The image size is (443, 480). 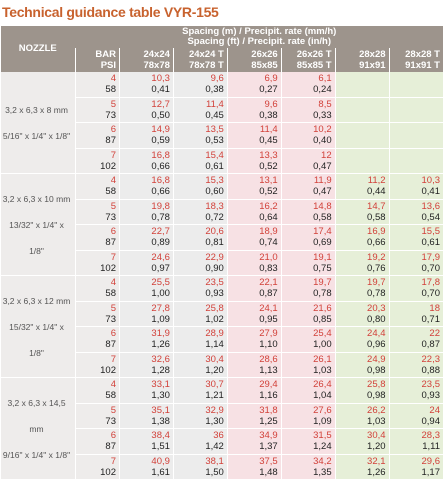 I want to click on rate-in: 0,50, so click(x=145, y=115).